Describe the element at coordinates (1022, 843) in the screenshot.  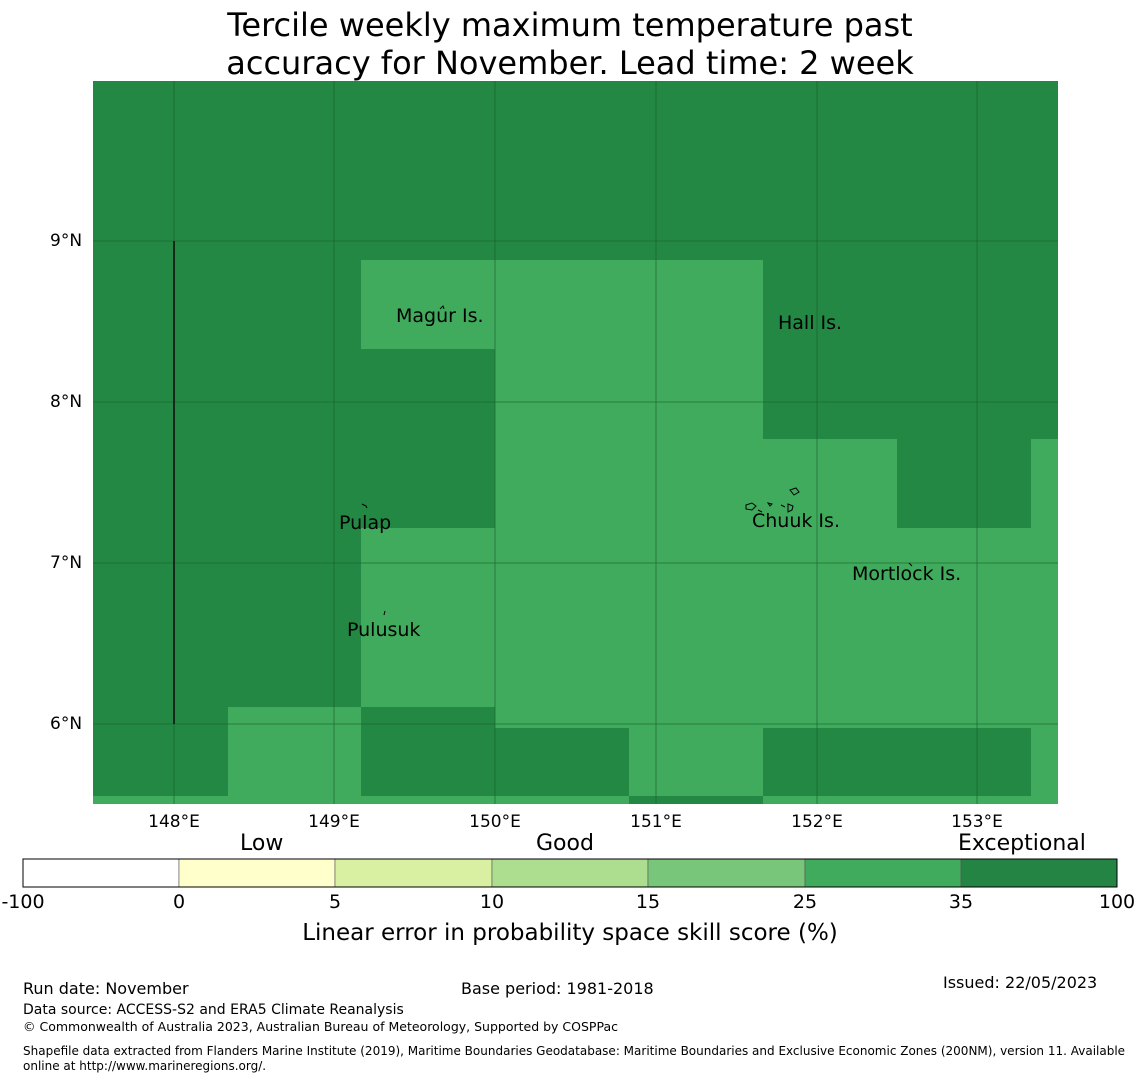
I see `category-label-exceptional: Exceptional` at that location.